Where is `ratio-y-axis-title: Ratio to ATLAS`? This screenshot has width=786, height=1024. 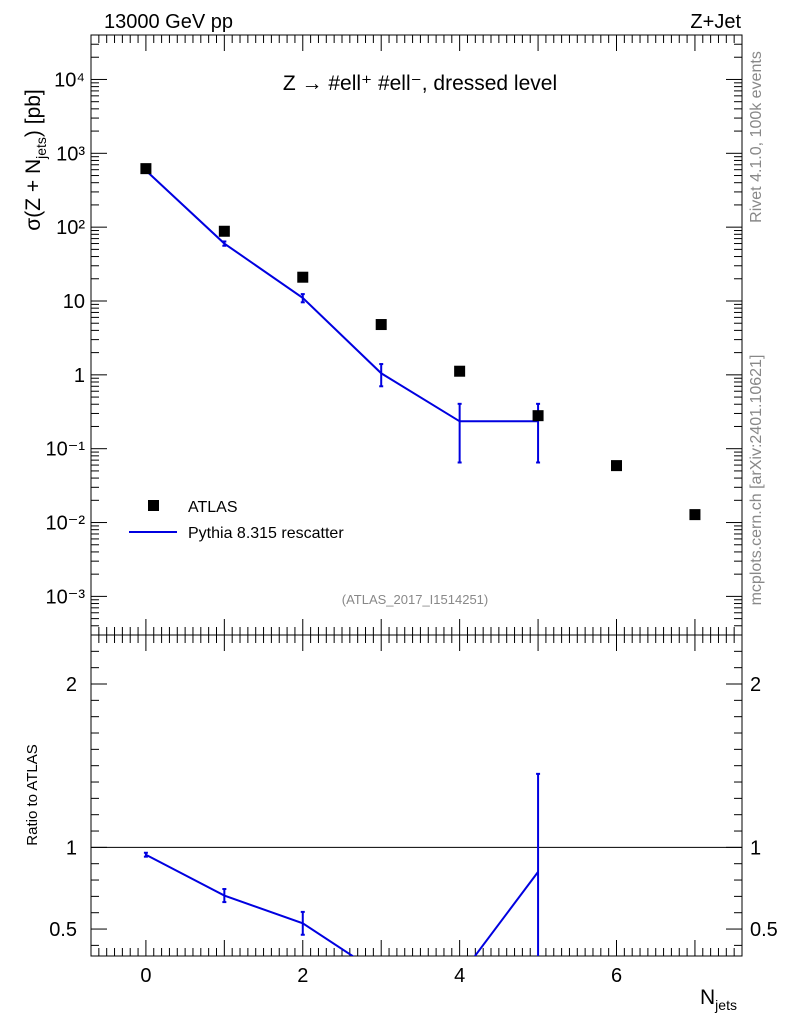 ratio-y-axis-title: Ratio to ATLAS is located at coordinates (32, 794).